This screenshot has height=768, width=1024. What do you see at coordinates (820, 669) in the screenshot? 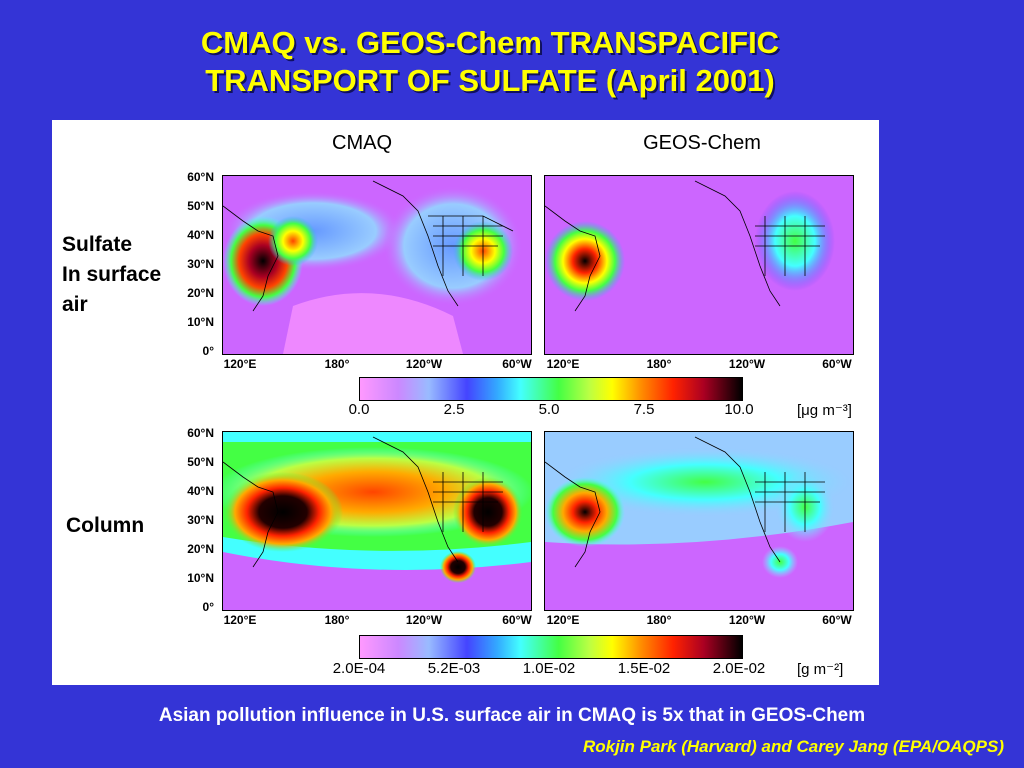
I see `column-colorbar-unit: [g m⁻²]` at bounding box center [820, 669].